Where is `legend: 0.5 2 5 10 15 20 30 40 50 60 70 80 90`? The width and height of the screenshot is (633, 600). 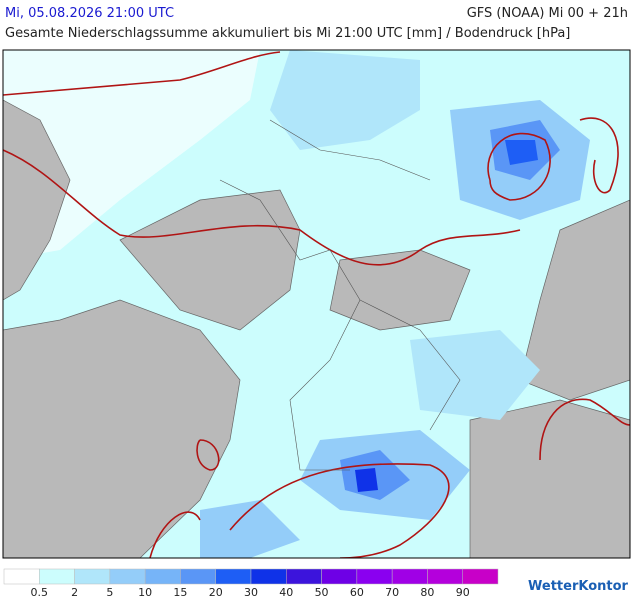
legend: 0.5 2 5 10 15 20 30 40 50 60 70 80 90 is located at coordinates (251, 583).